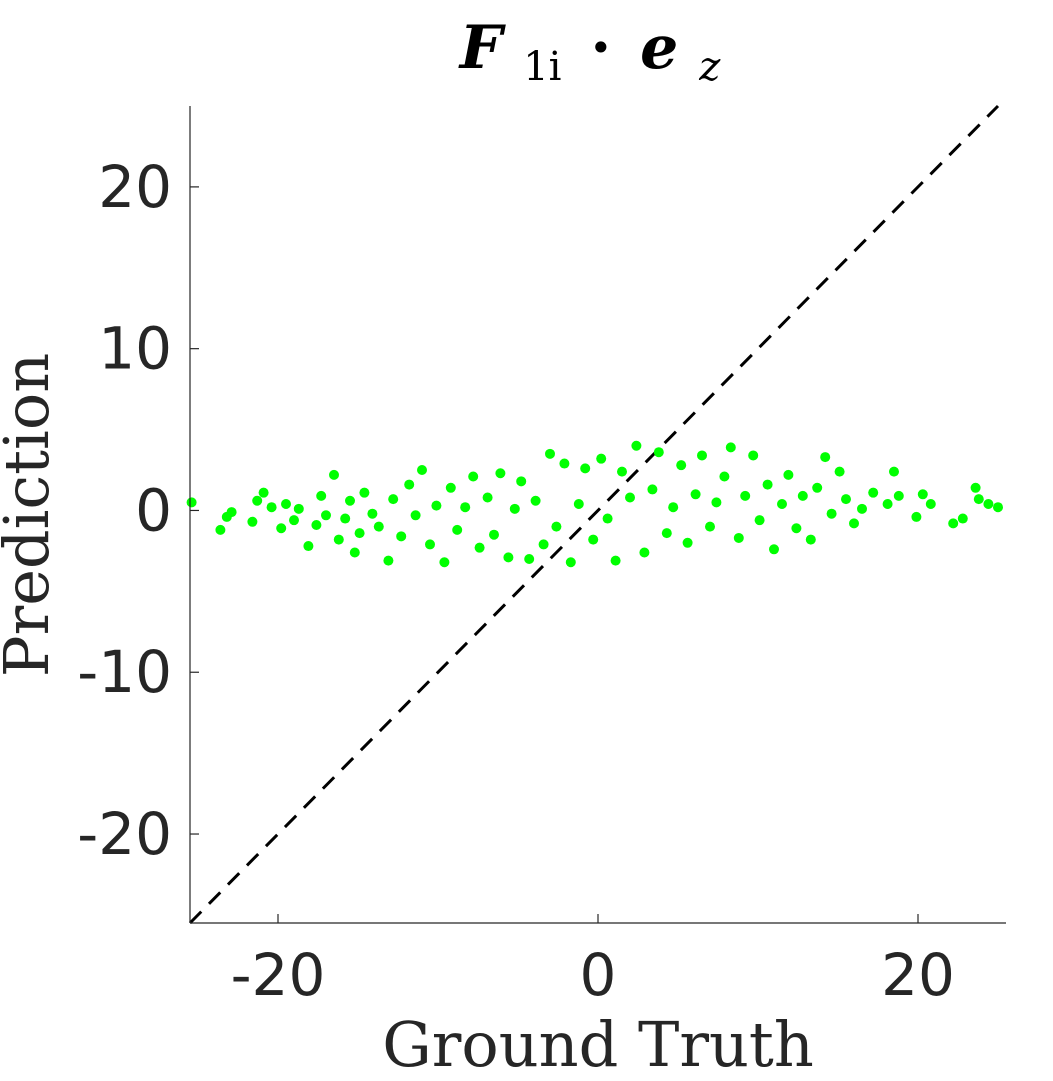 The width and height of the screenshot is (1053, 1081). Describe the element at coordinates (153, 510) in the screenshot. I see `y-tick-label: 0` at that location.